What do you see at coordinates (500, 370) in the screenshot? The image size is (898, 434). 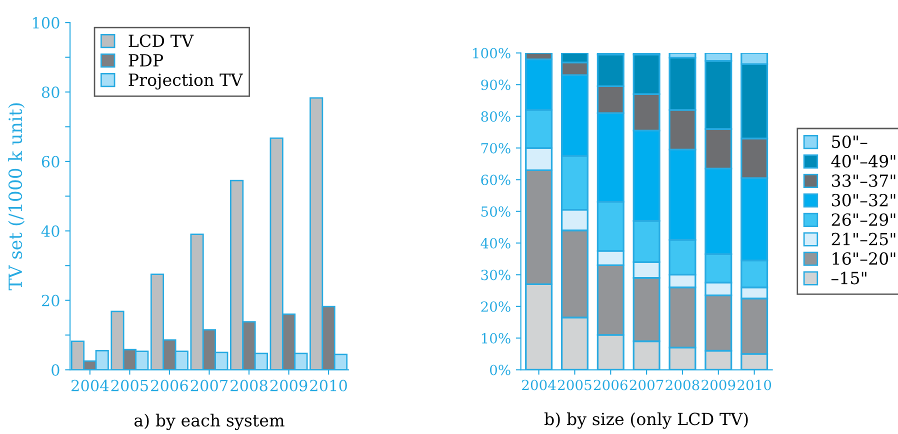 I see `y-tick-label: 0%` at bounding box center [500, 370].